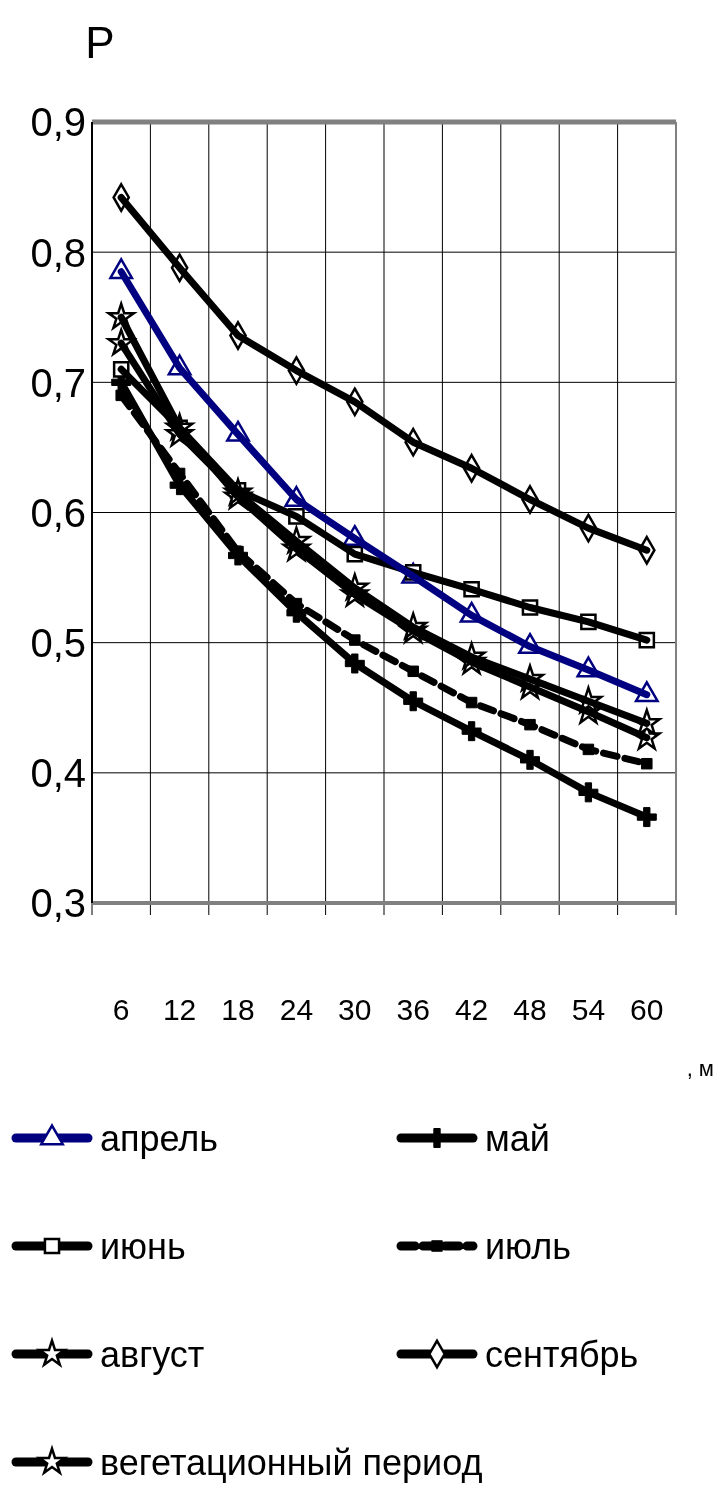 The image size is (726, 1494). Describe the element at coordinates (58, 903) in the screenshot. I see `y-tick-label: 0,3` at that location.